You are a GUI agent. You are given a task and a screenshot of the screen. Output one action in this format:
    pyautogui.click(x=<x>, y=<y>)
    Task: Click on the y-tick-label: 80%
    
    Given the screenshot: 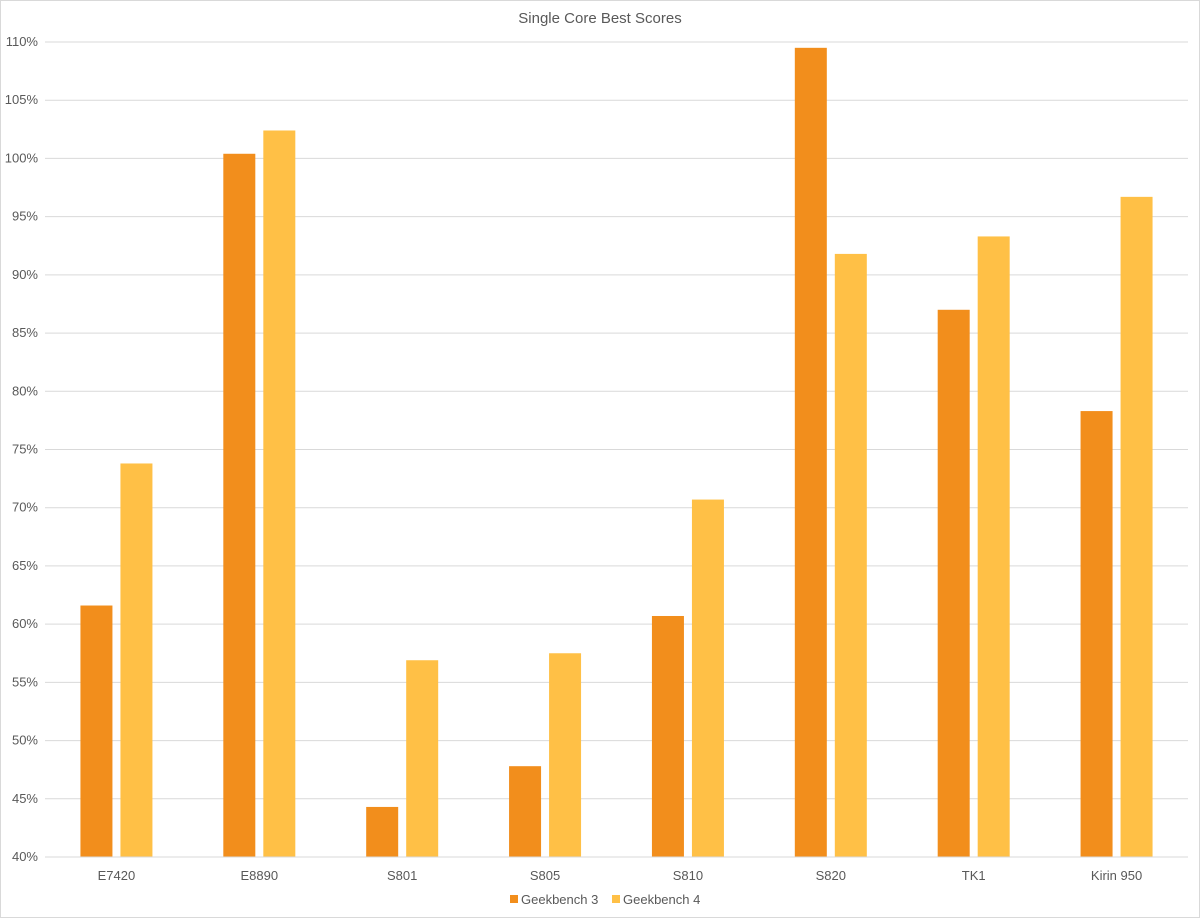 What is the action you would take?
    pyautogui.click(x=25, y=390)
    